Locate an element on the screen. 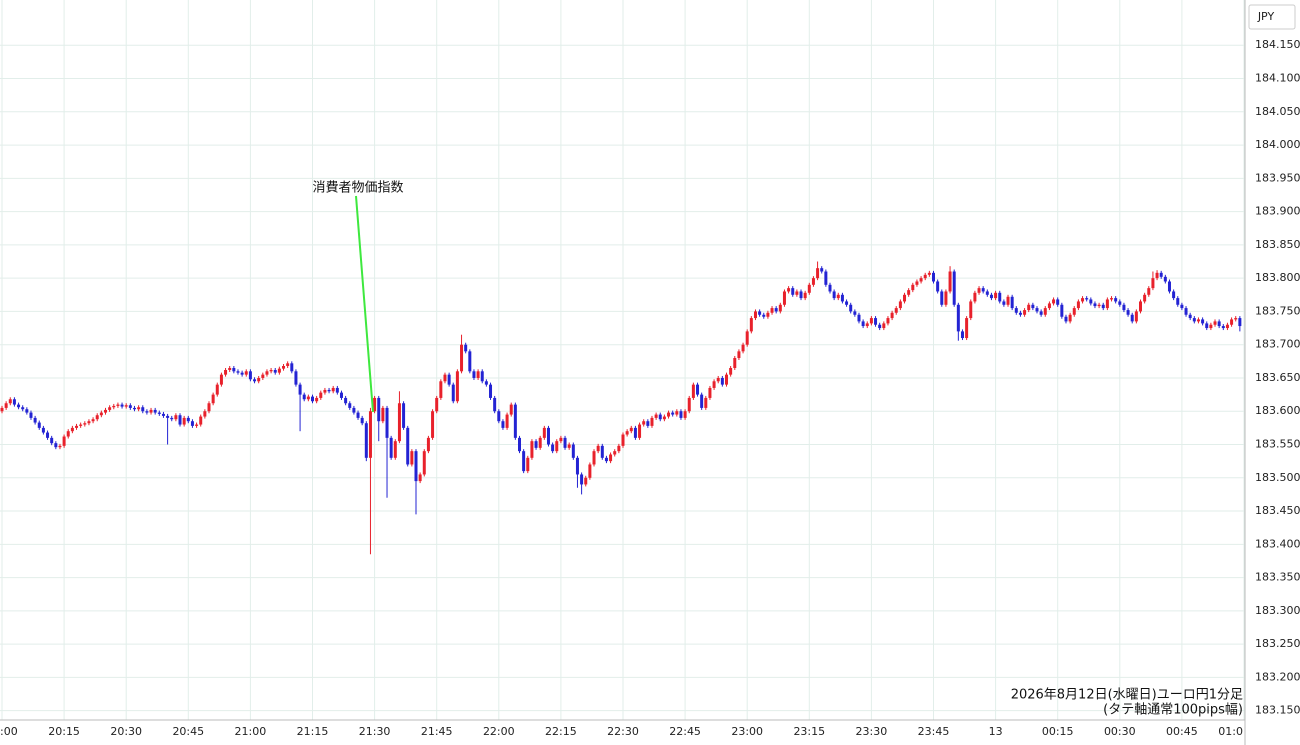 Image resolution: width=1300 pixels, height=745 pixels. y-tick-label: 183.200 is located at coordinates (1277, 676).